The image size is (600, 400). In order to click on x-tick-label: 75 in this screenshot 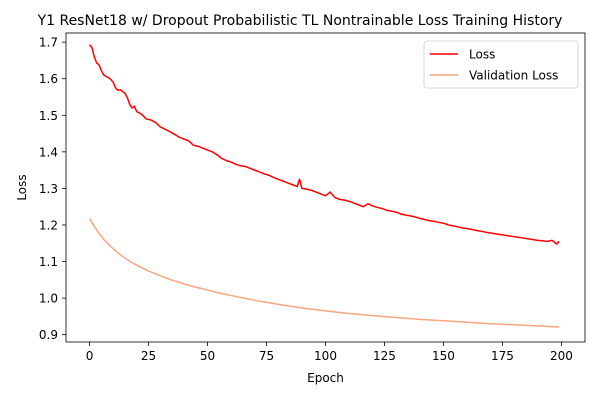, I will do `click(266, 356)`.